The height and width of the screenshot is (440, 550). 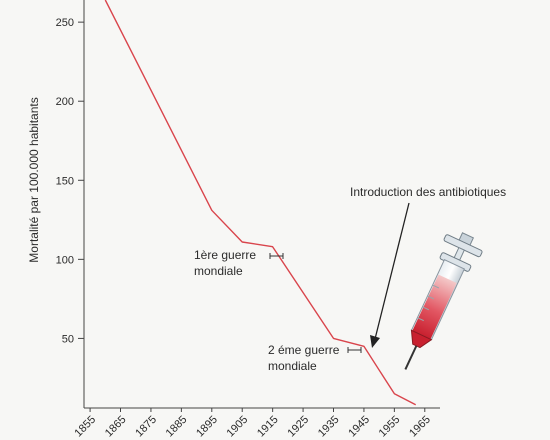 I want to click on ww2-label-line1: 2 éme guerre, so click(x=304, y=350).